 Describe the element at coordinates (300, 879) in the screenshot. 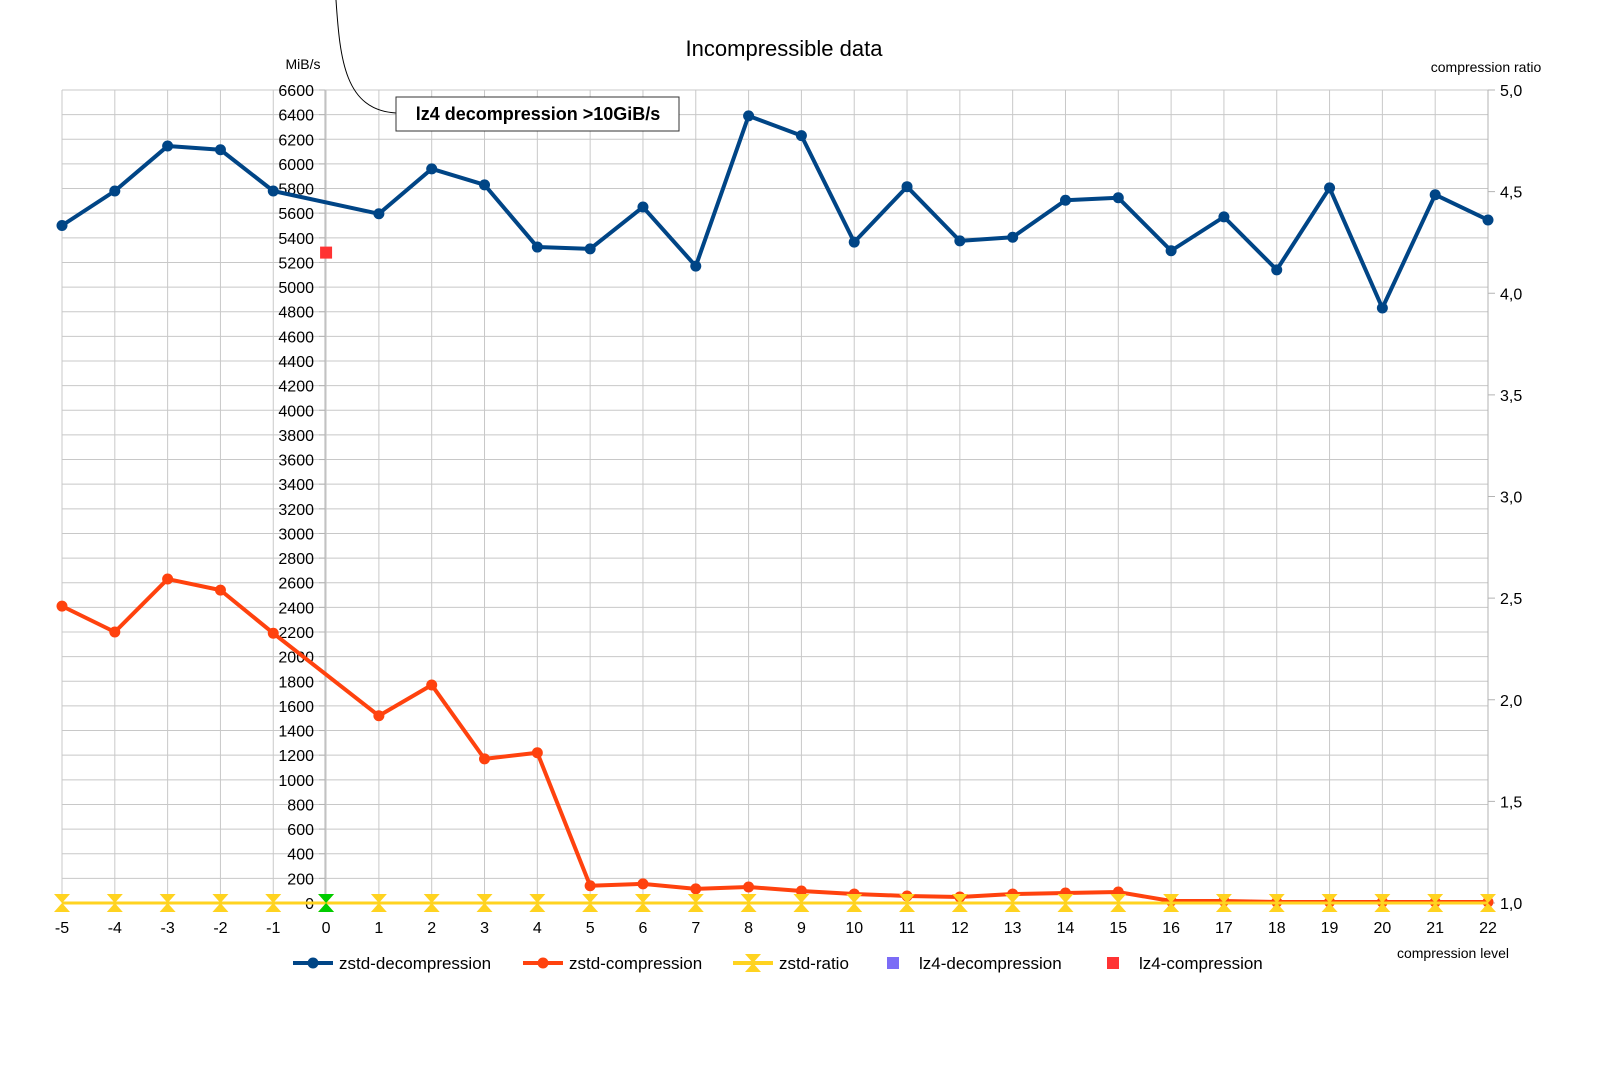

I see `y-tick-label: 200` at that location.